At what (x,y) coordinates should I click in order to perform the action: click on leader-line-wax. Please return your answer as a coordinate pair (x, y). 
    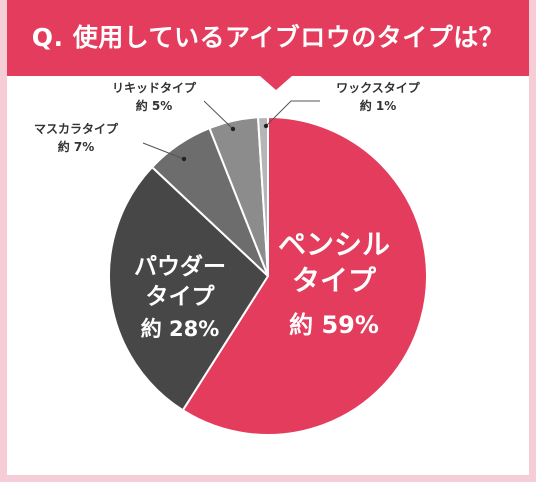
    Looking at the image, I should click on (292, 113).